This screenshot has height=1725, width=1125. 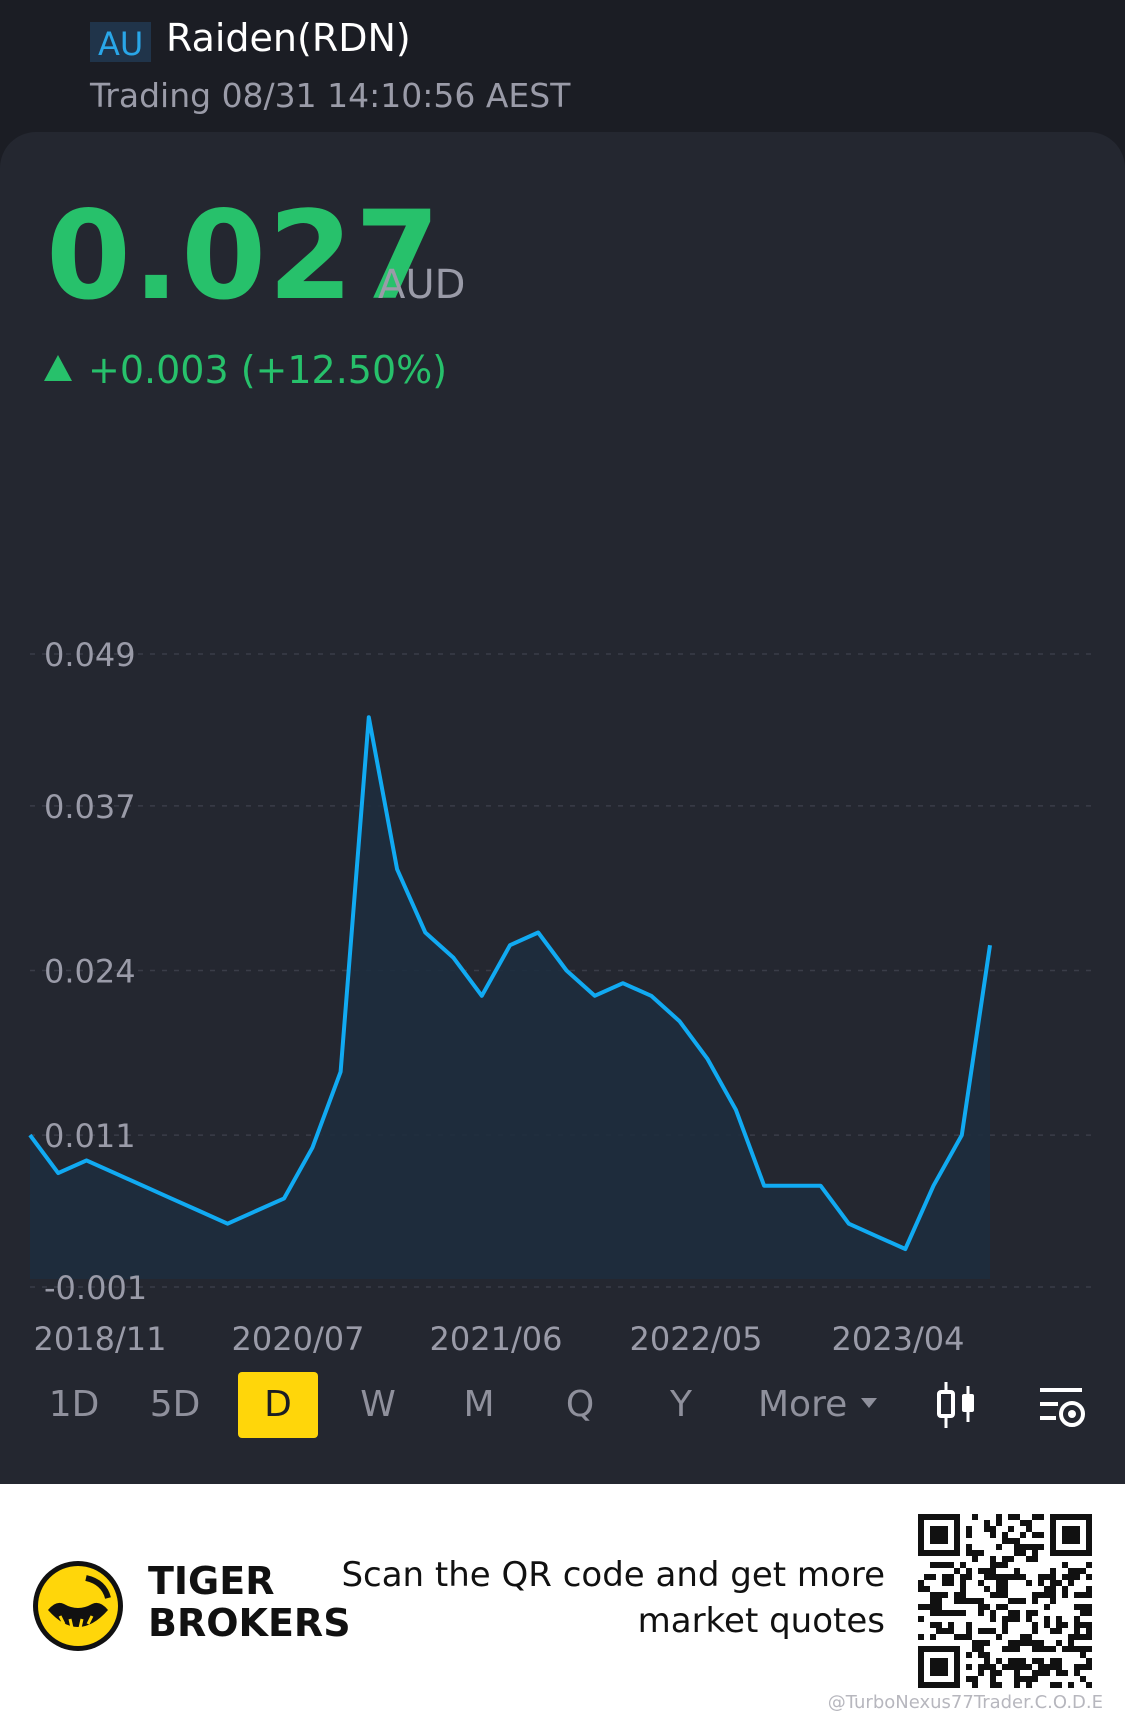 I want to click on y-tick-label: 0.049, so click(x=90, y=655).